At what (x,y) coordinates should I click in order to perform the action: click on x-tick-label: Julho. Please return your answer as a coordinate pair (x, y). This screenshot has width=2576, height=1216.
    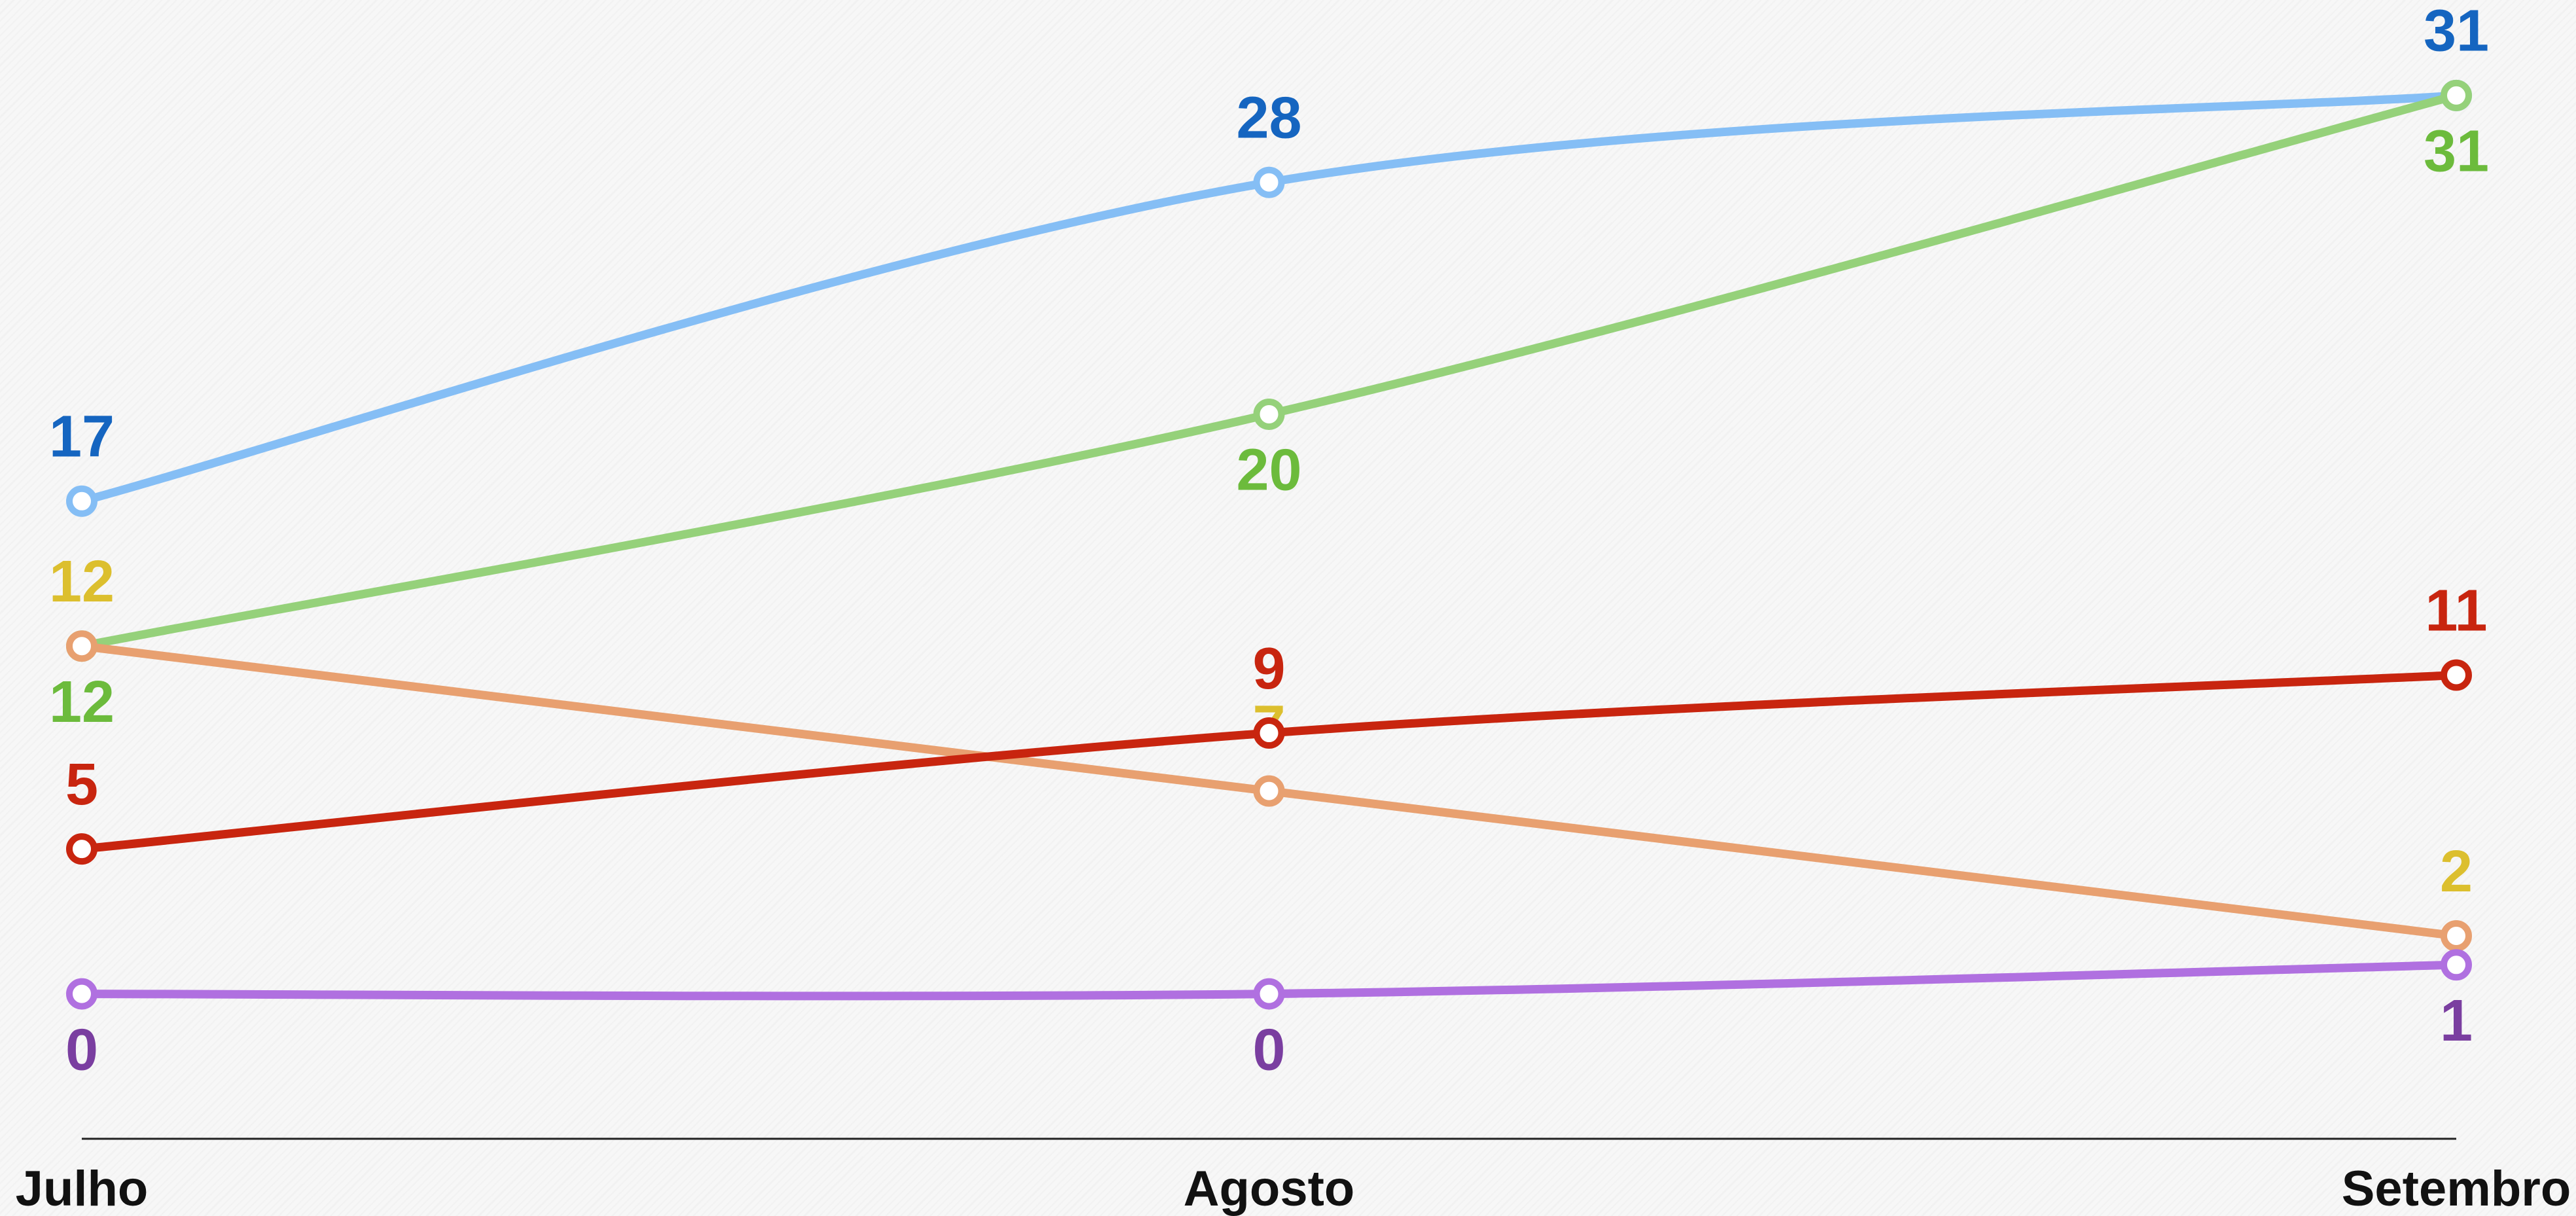
    Looking at the image, I should click on (82, 1188).